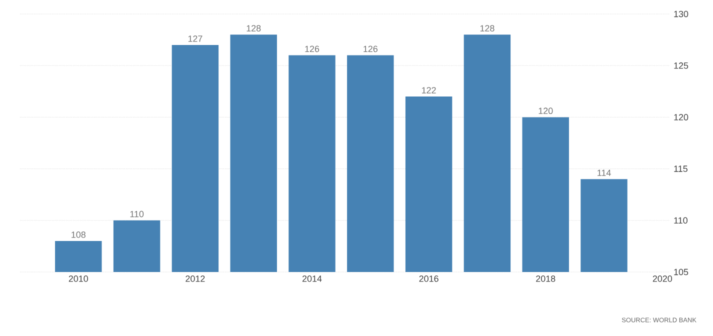  Describe the element at coordinates (681, 169) in the screenshot. I see `y-tick-label: 115` at that location.